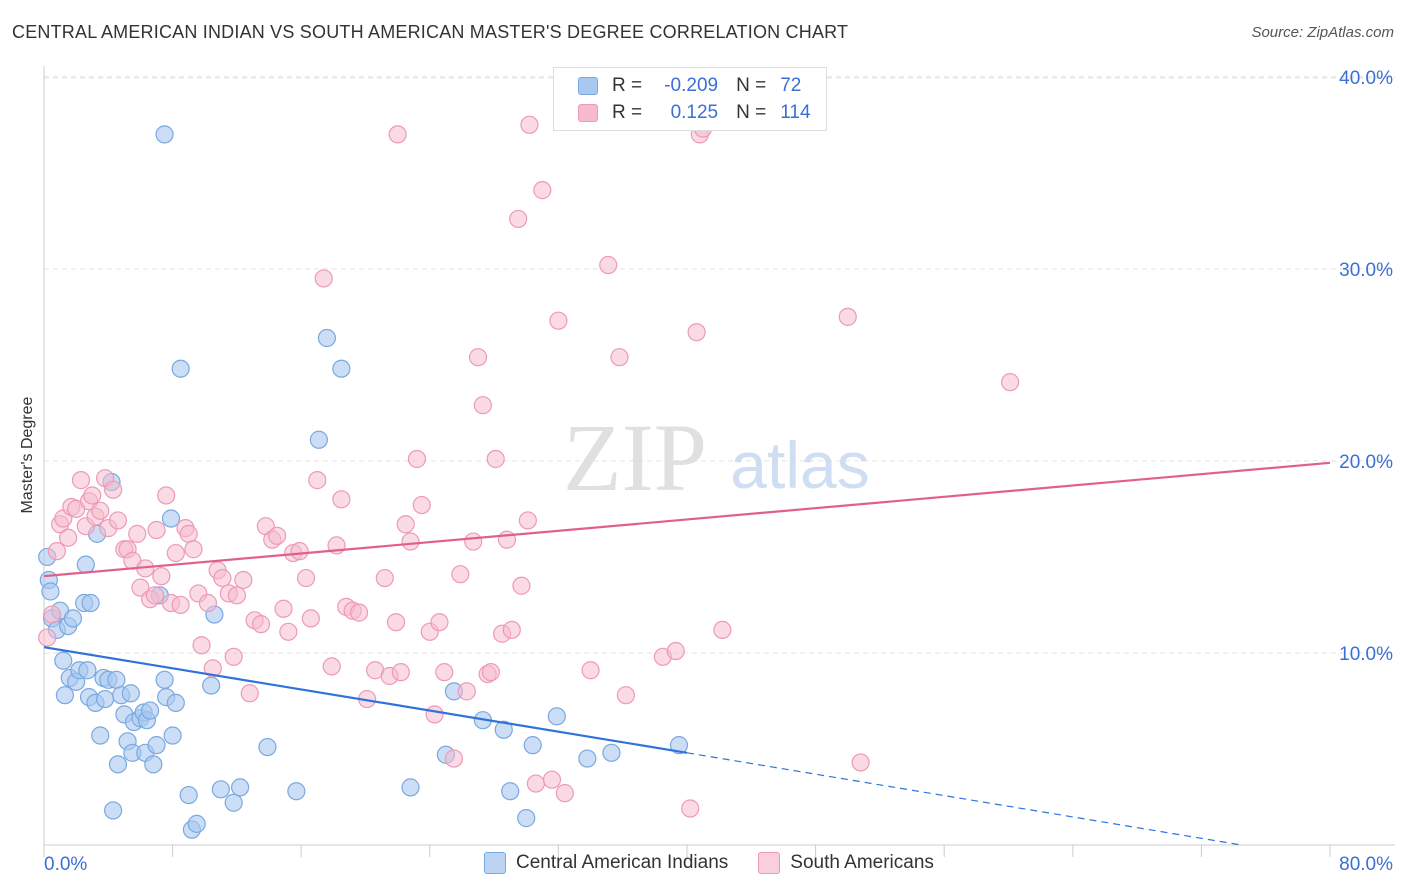  Describe the element at coordinates (627, 85) in the screenshot. I see `legend-r-label: R =` at that location.